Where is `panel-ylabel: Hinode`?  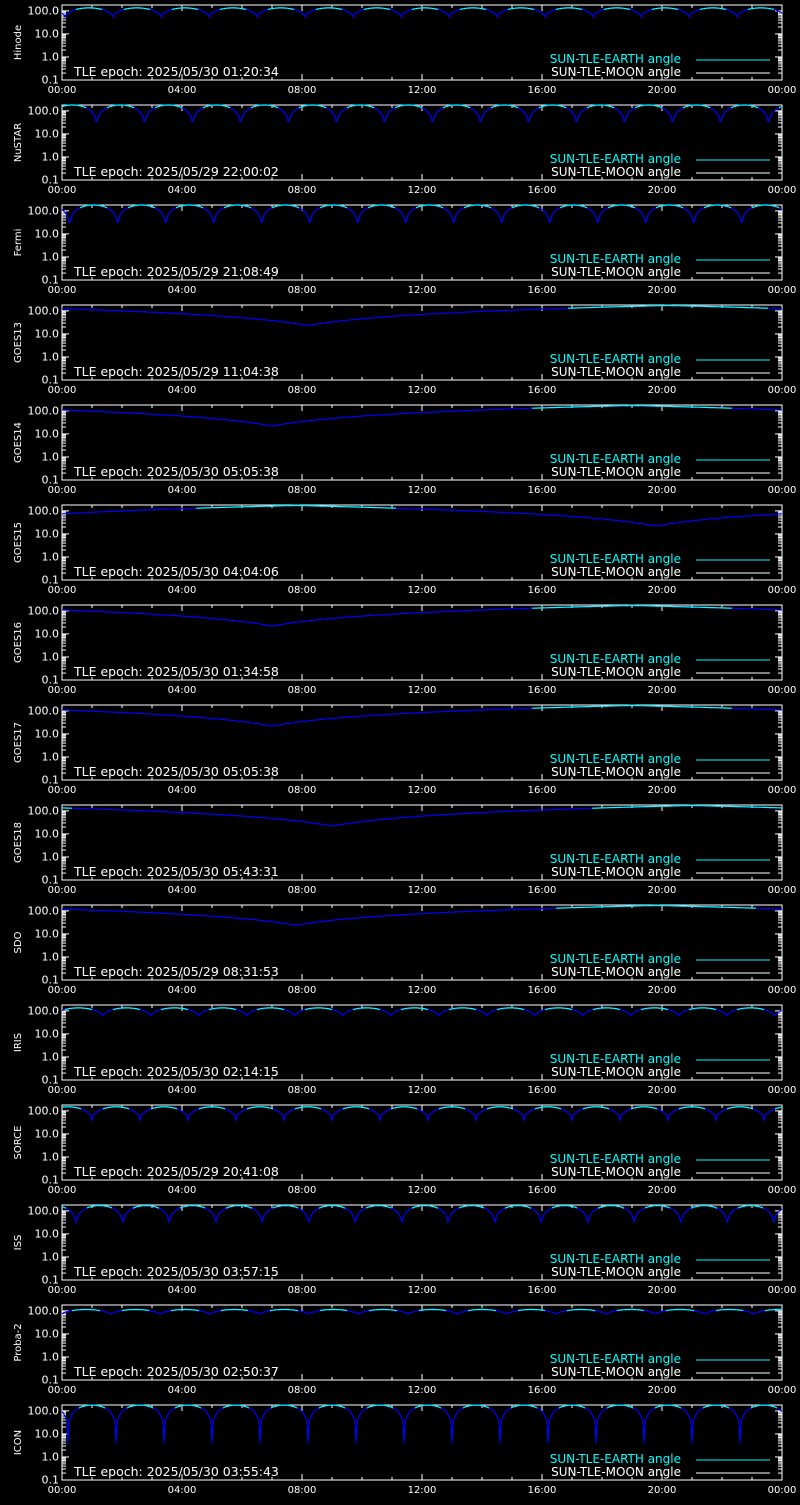 panel-ylabel: Hinode is located at coordinates (18, 42).